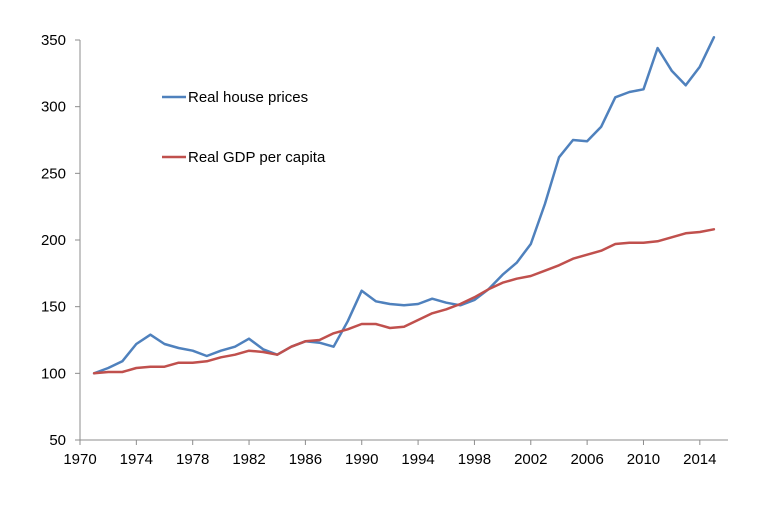 The image size is (769, 530). What do you see at coordinates (53, 240) in the screenshot?
I see `y-tick-label: 200` at bounding box center [53, 240].